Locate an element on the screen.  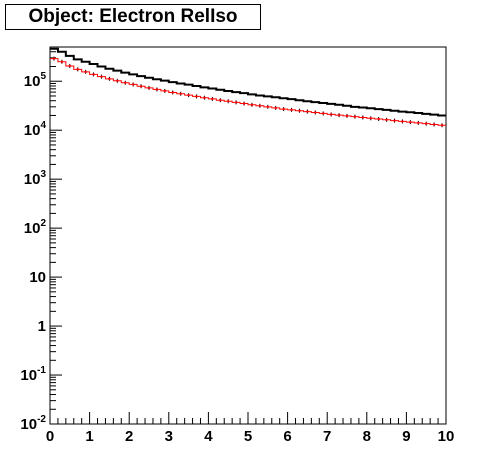
x-tick-label: 3 is located at coordinates (169, 436).